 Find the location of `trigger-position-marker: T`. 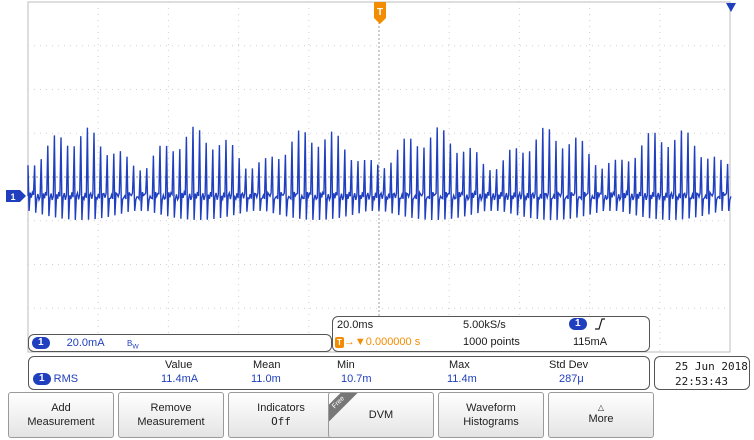

trigger-position-marker: T is located at coordinates (380, 13).